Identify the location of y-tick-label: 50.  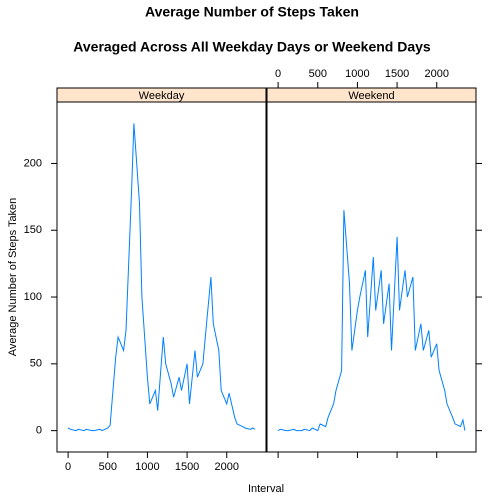
(36, 364).